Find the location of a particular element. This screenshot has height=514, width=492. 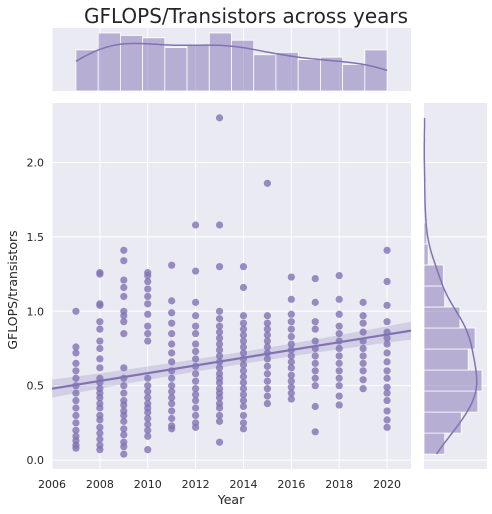

y-tick-label: 0.0 is located at coordinates (36, 460).